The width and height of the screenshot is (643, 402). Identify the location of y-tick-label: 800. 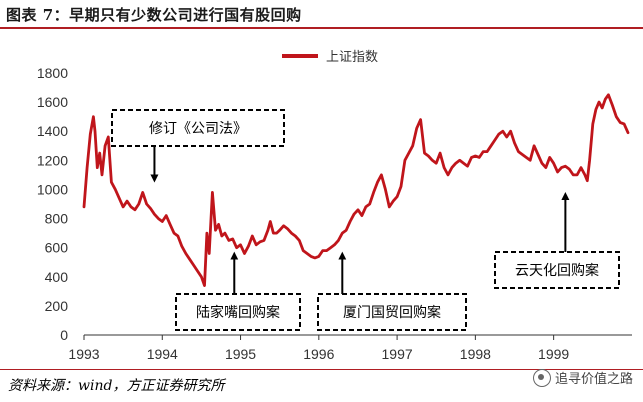
(57, 219).